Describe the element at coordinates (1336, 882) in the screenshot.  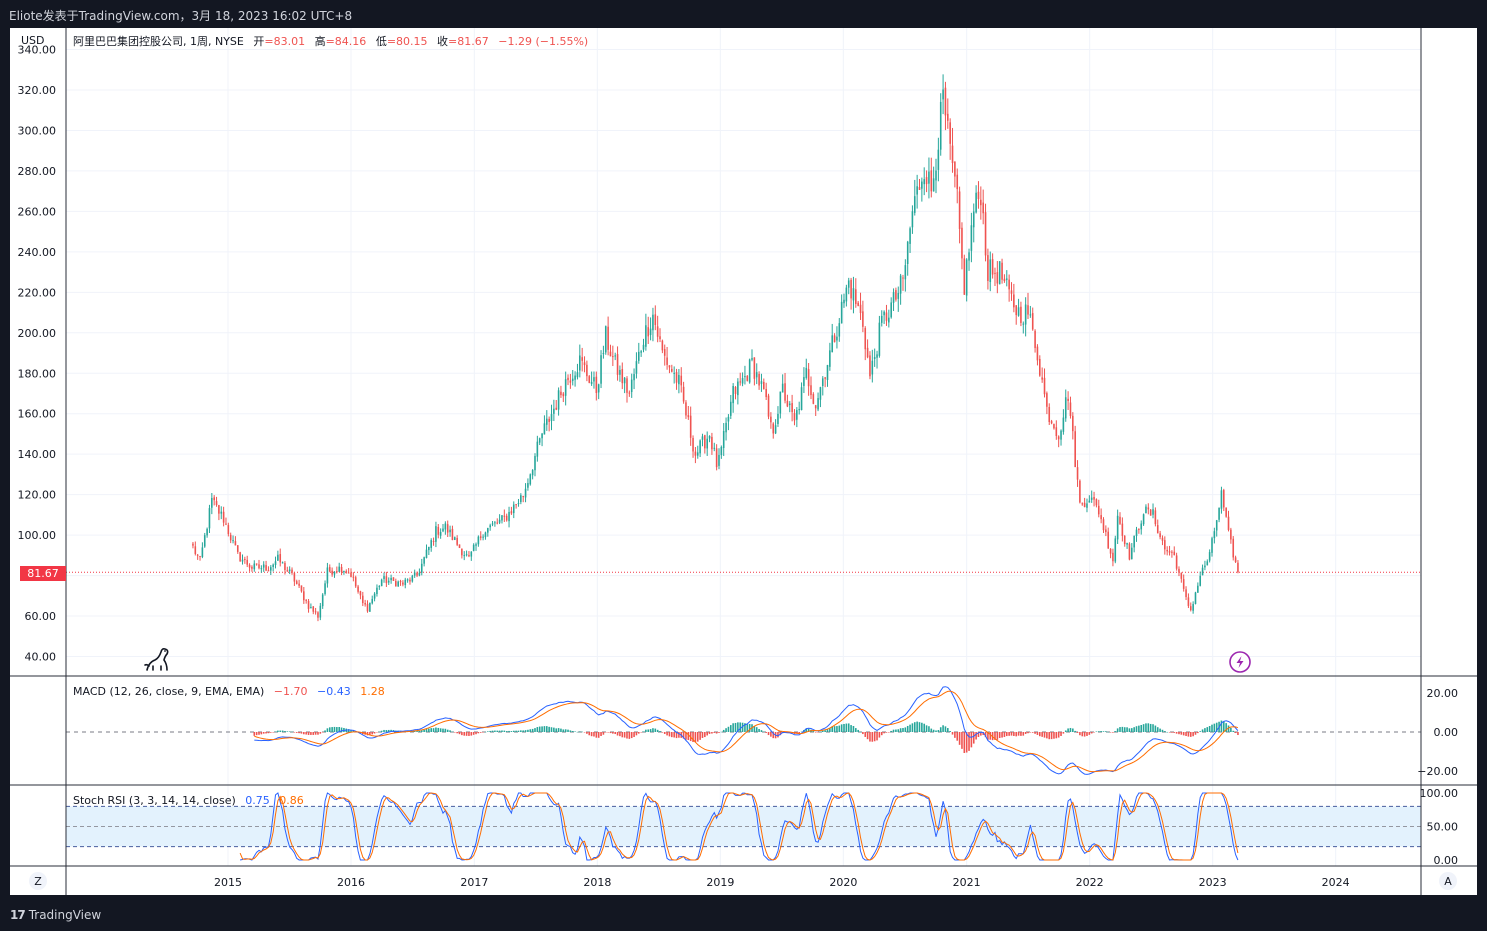
I see `time-tick-label: 2024` at that location.